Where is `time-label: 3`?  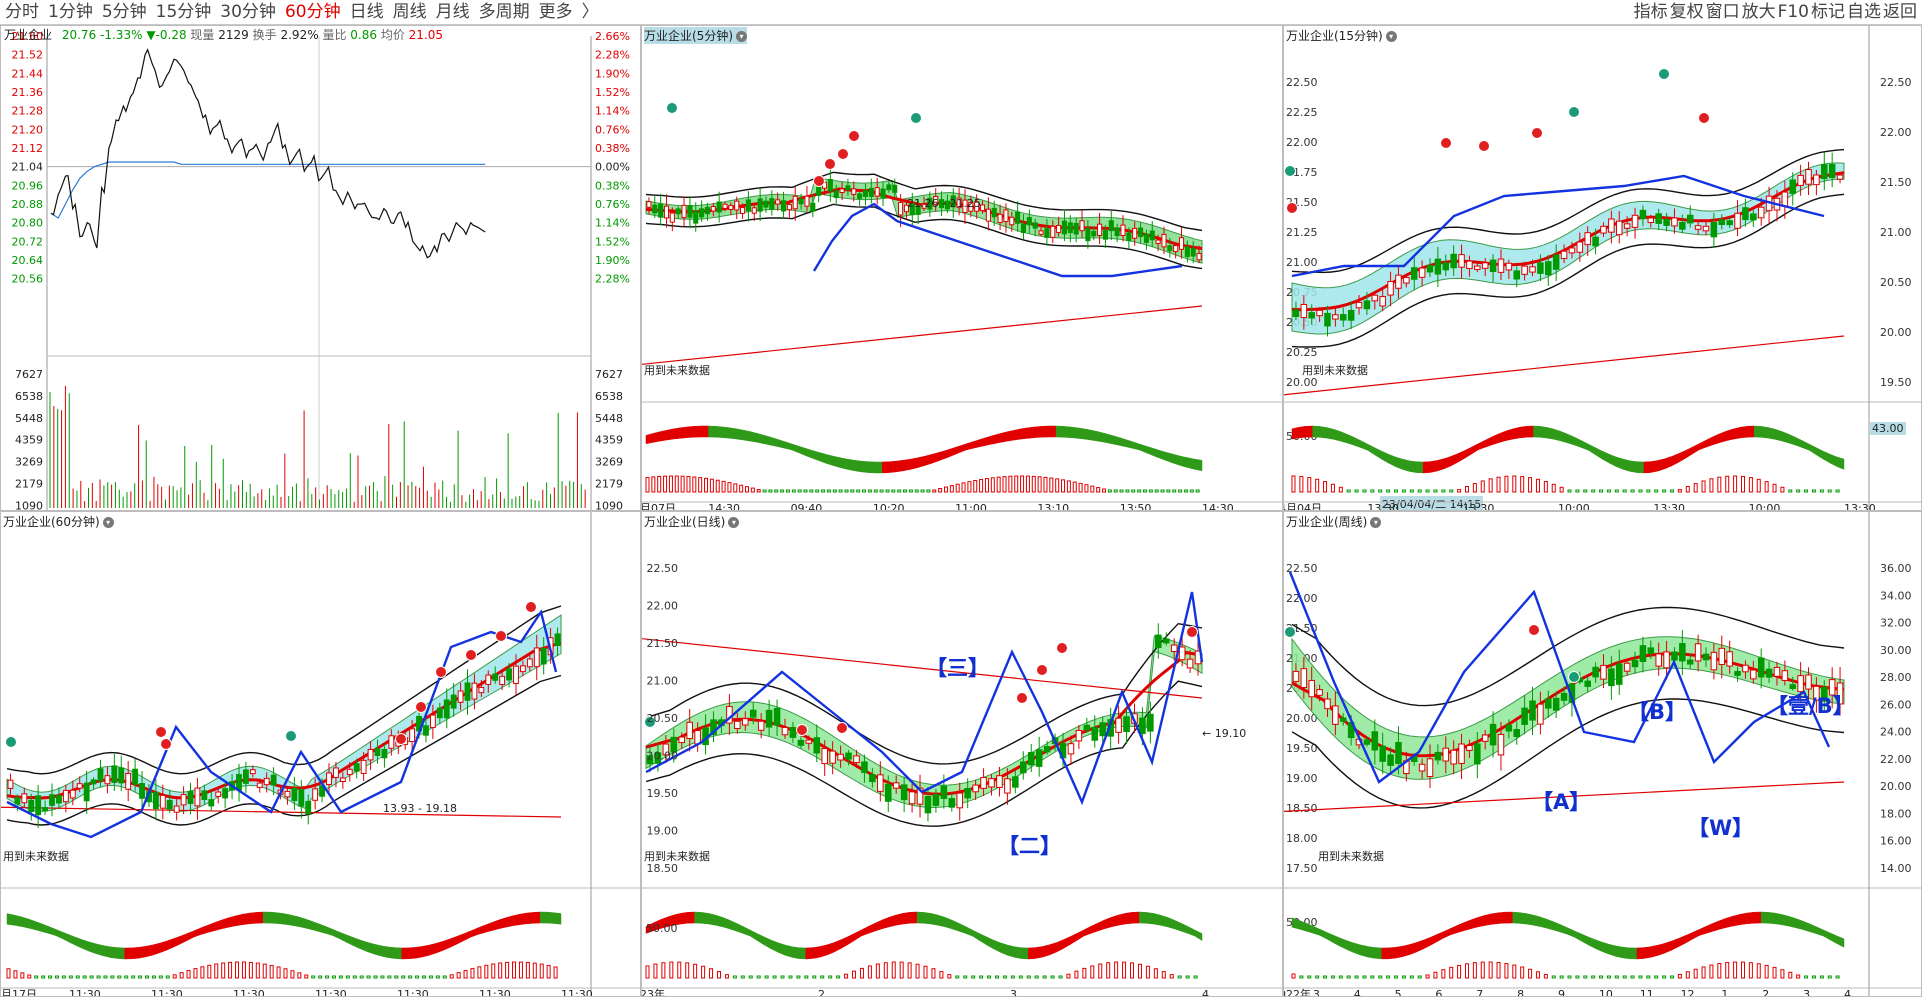
time-label: 3 is located at coordinates (1013, 992).